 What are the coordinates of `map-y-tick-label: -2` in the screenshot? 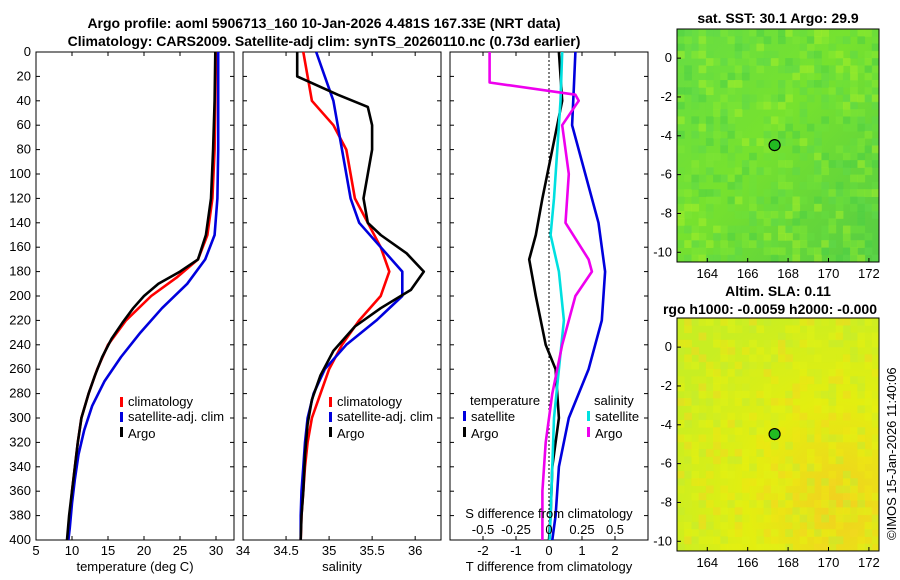 It's located at (666, 385).